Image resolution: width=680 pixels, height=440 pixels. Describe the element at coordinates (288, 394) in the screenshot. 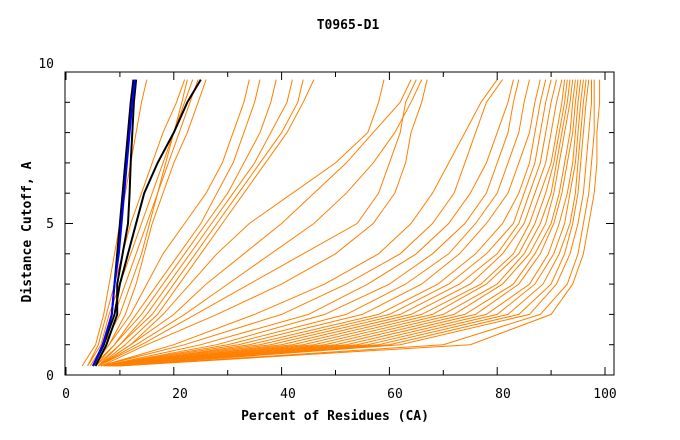

I see `x-tick-label: 40` at that location.